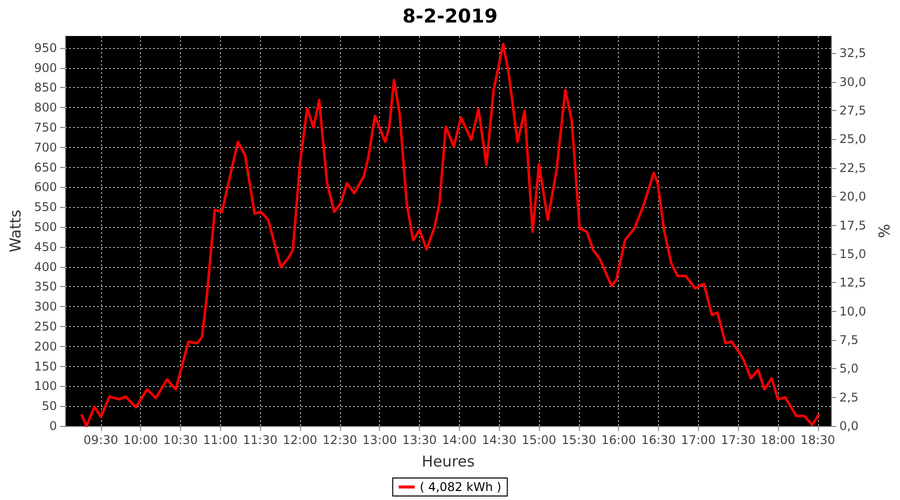 The height and width of the screenshot is (500, 900). I want to click on y-tick-label: 900, so click(45, 67).